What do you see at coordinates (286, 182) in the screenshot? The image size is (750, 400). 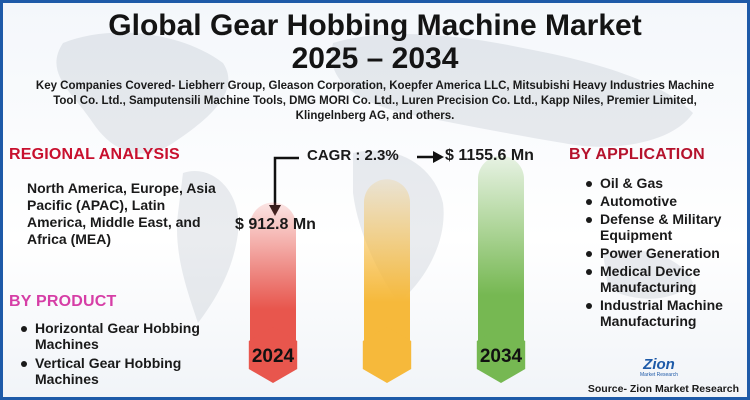 I see `arrow-down-line` at bounding box center [286, 182].